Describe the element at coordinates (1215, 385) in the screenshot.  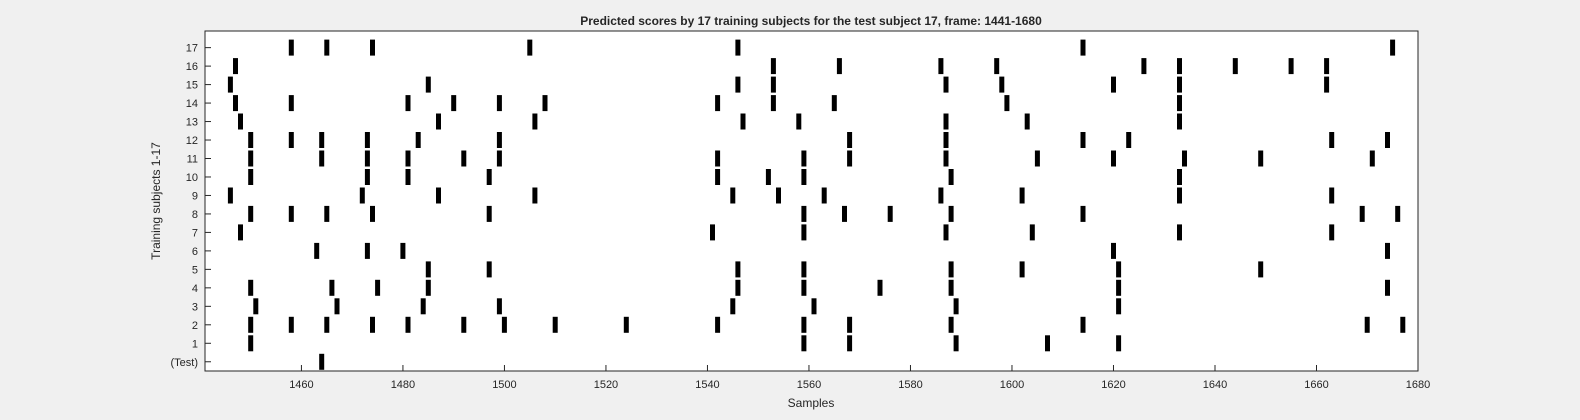
I see `x-tick-label-1640: 1640` at that location.